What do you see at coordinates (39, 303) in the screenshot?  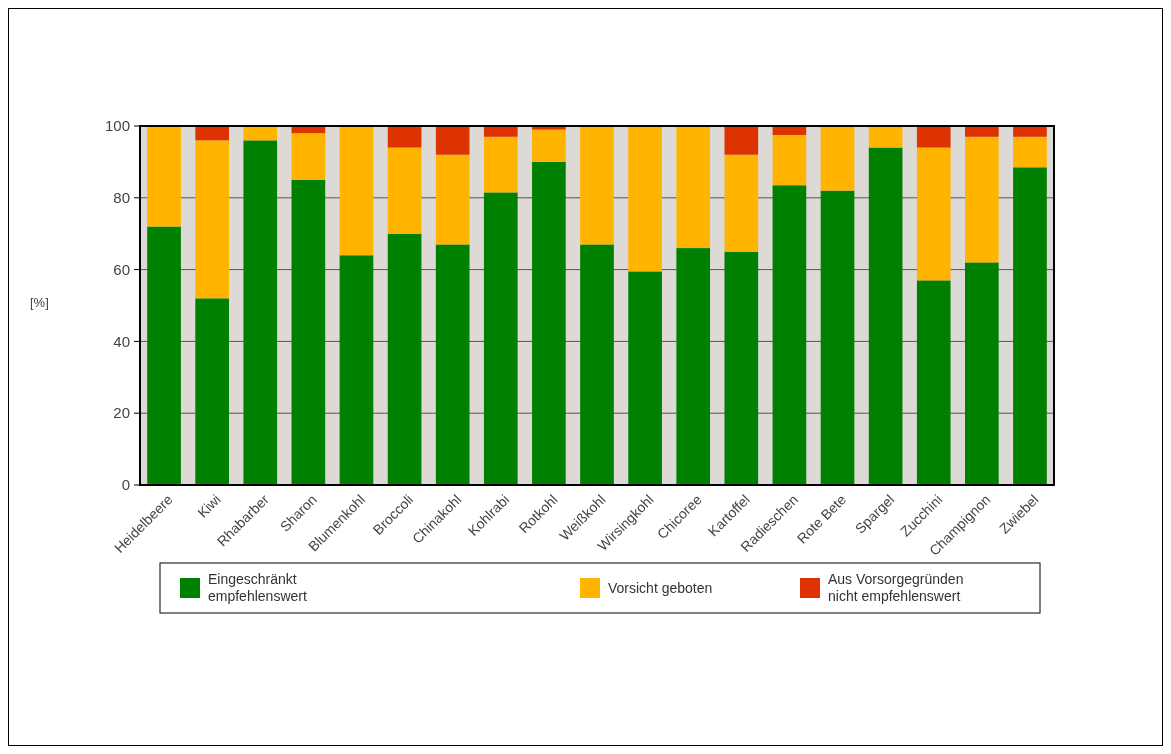 I see `y-axis-title: [%]` at bounding box center [39, 303].